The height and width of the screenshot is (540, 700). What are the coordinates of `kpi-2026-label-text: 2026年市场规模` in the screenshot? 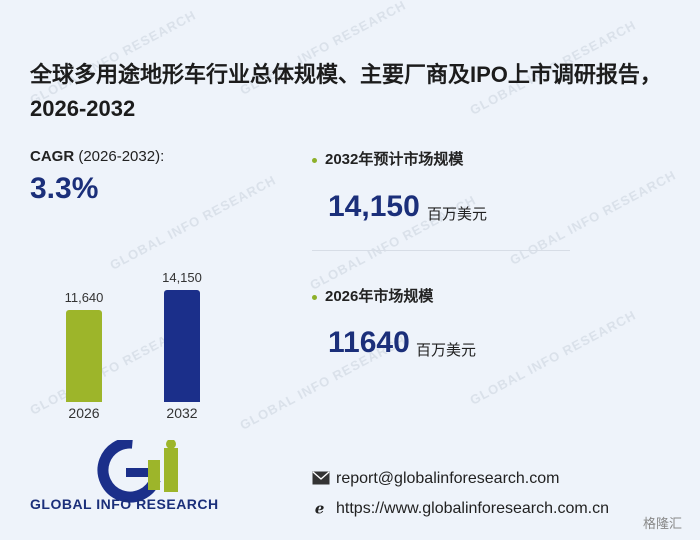 It's located at (379, 296).